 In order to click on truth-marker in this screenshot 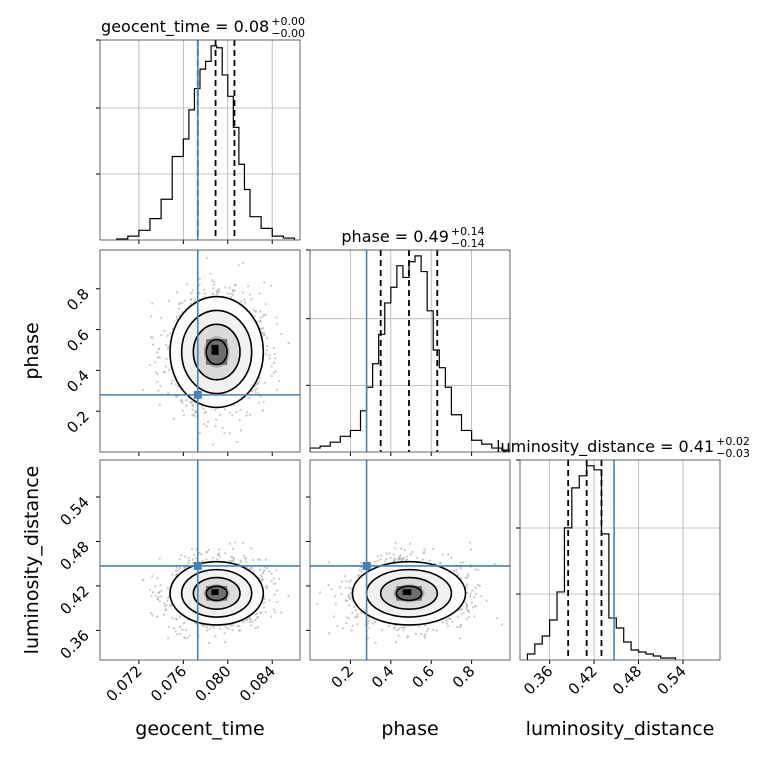, I will do `click(366, 565)`.